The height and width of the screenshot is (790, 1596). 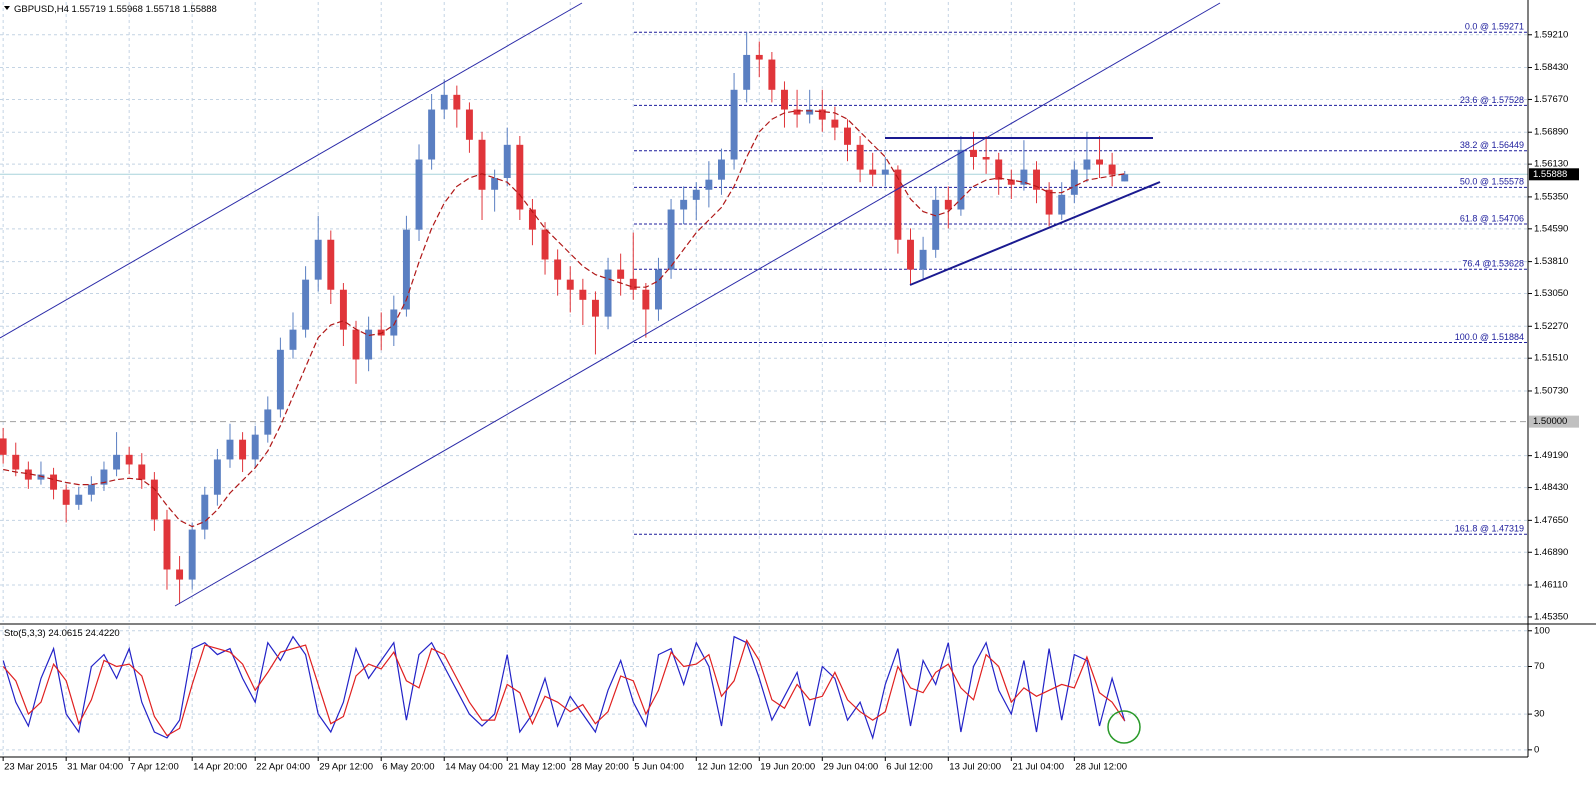 I want to click on y-tick-label: 30, so click(x=1539, y=714).